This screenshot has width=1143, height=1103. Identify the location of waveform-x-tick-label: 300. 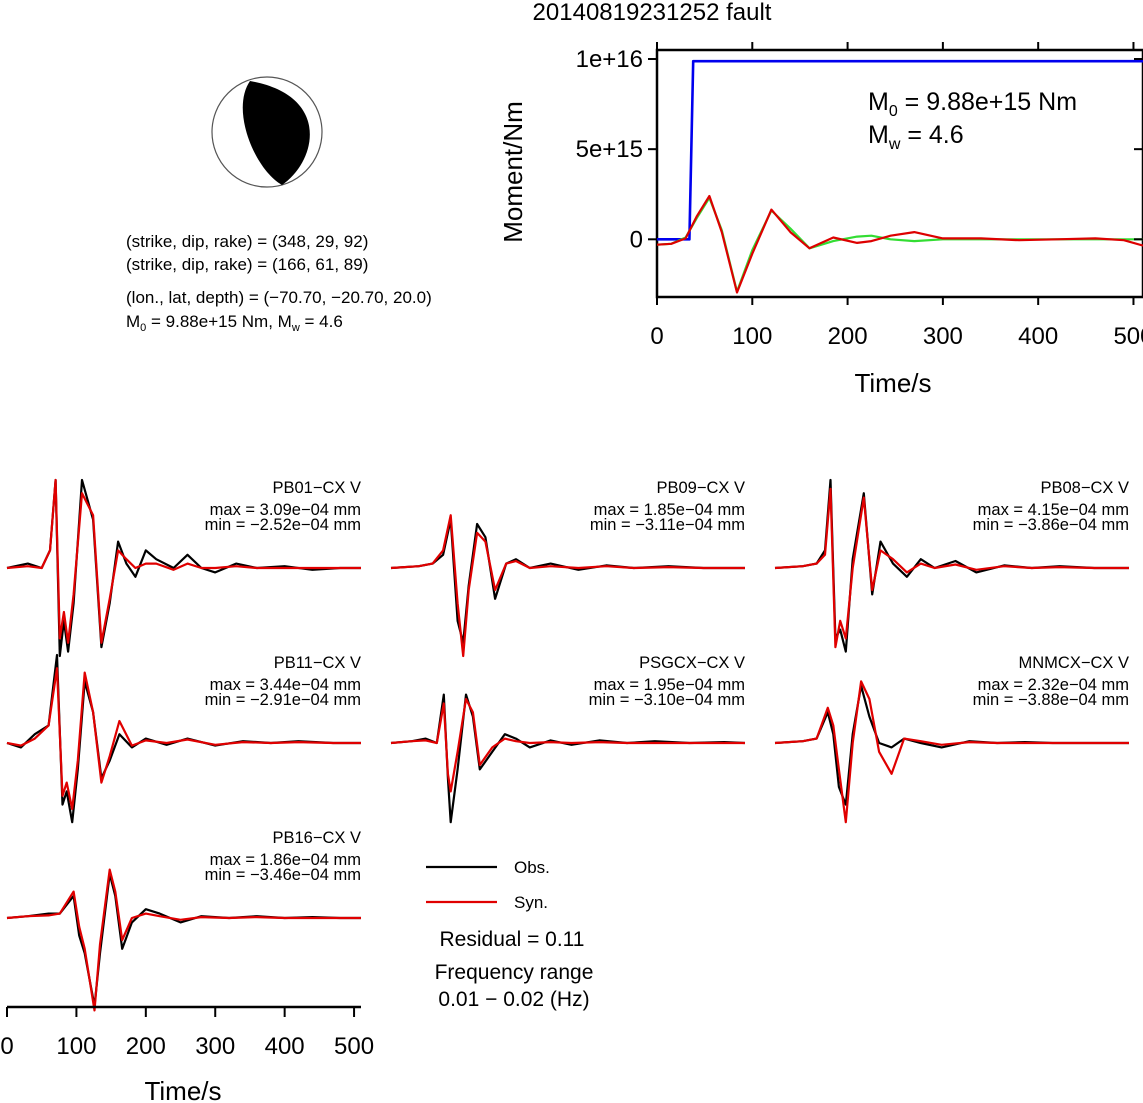
(215, 1046).